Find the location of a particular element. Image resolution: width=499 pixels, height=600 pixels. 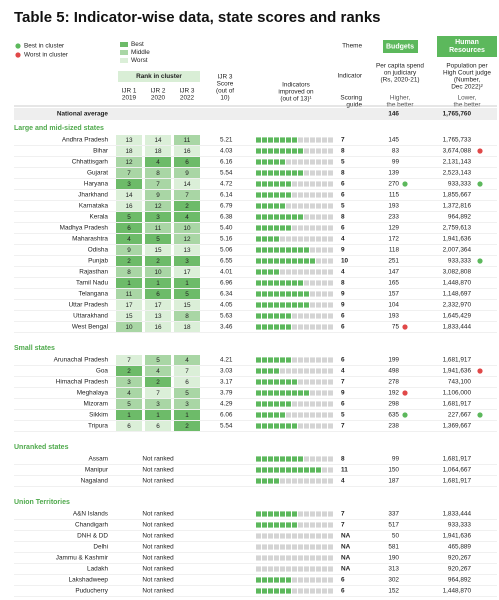

rank-value: 4 is located at coordinates (129, 393).